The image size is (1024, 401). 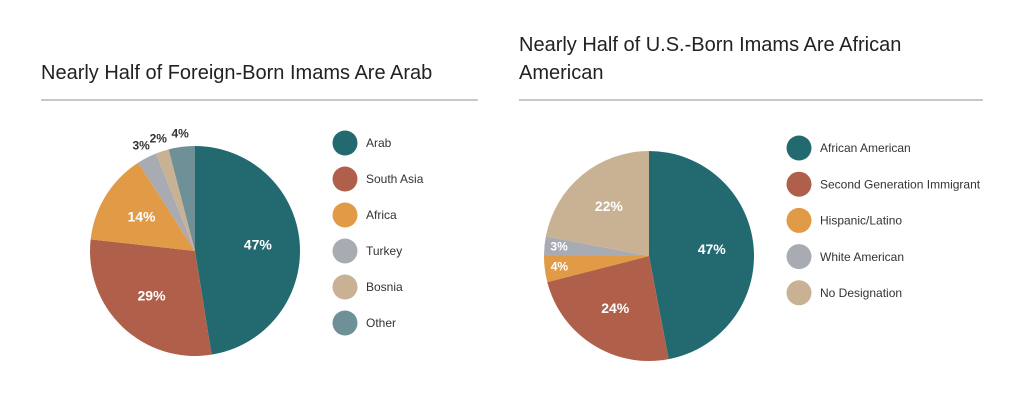 What do you see at coordinates (861, 293) in the screenshot?
I see `legend-label: No Designation` at bounding box center [861, 293].